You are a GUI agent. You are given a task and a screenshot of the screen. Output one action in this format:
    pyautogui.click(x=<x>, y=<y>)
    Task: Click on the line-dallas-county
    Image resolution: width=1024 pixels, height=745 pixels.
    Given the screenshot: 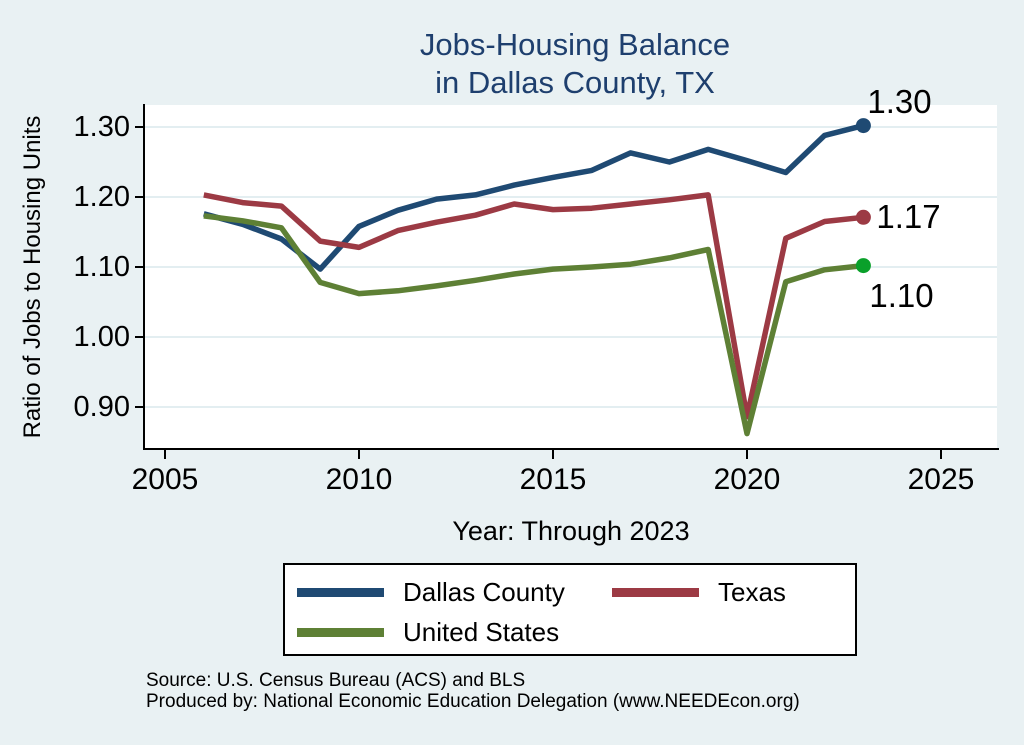 What is the action you would take?
    pyautogui.click(x=534, y=197)
    